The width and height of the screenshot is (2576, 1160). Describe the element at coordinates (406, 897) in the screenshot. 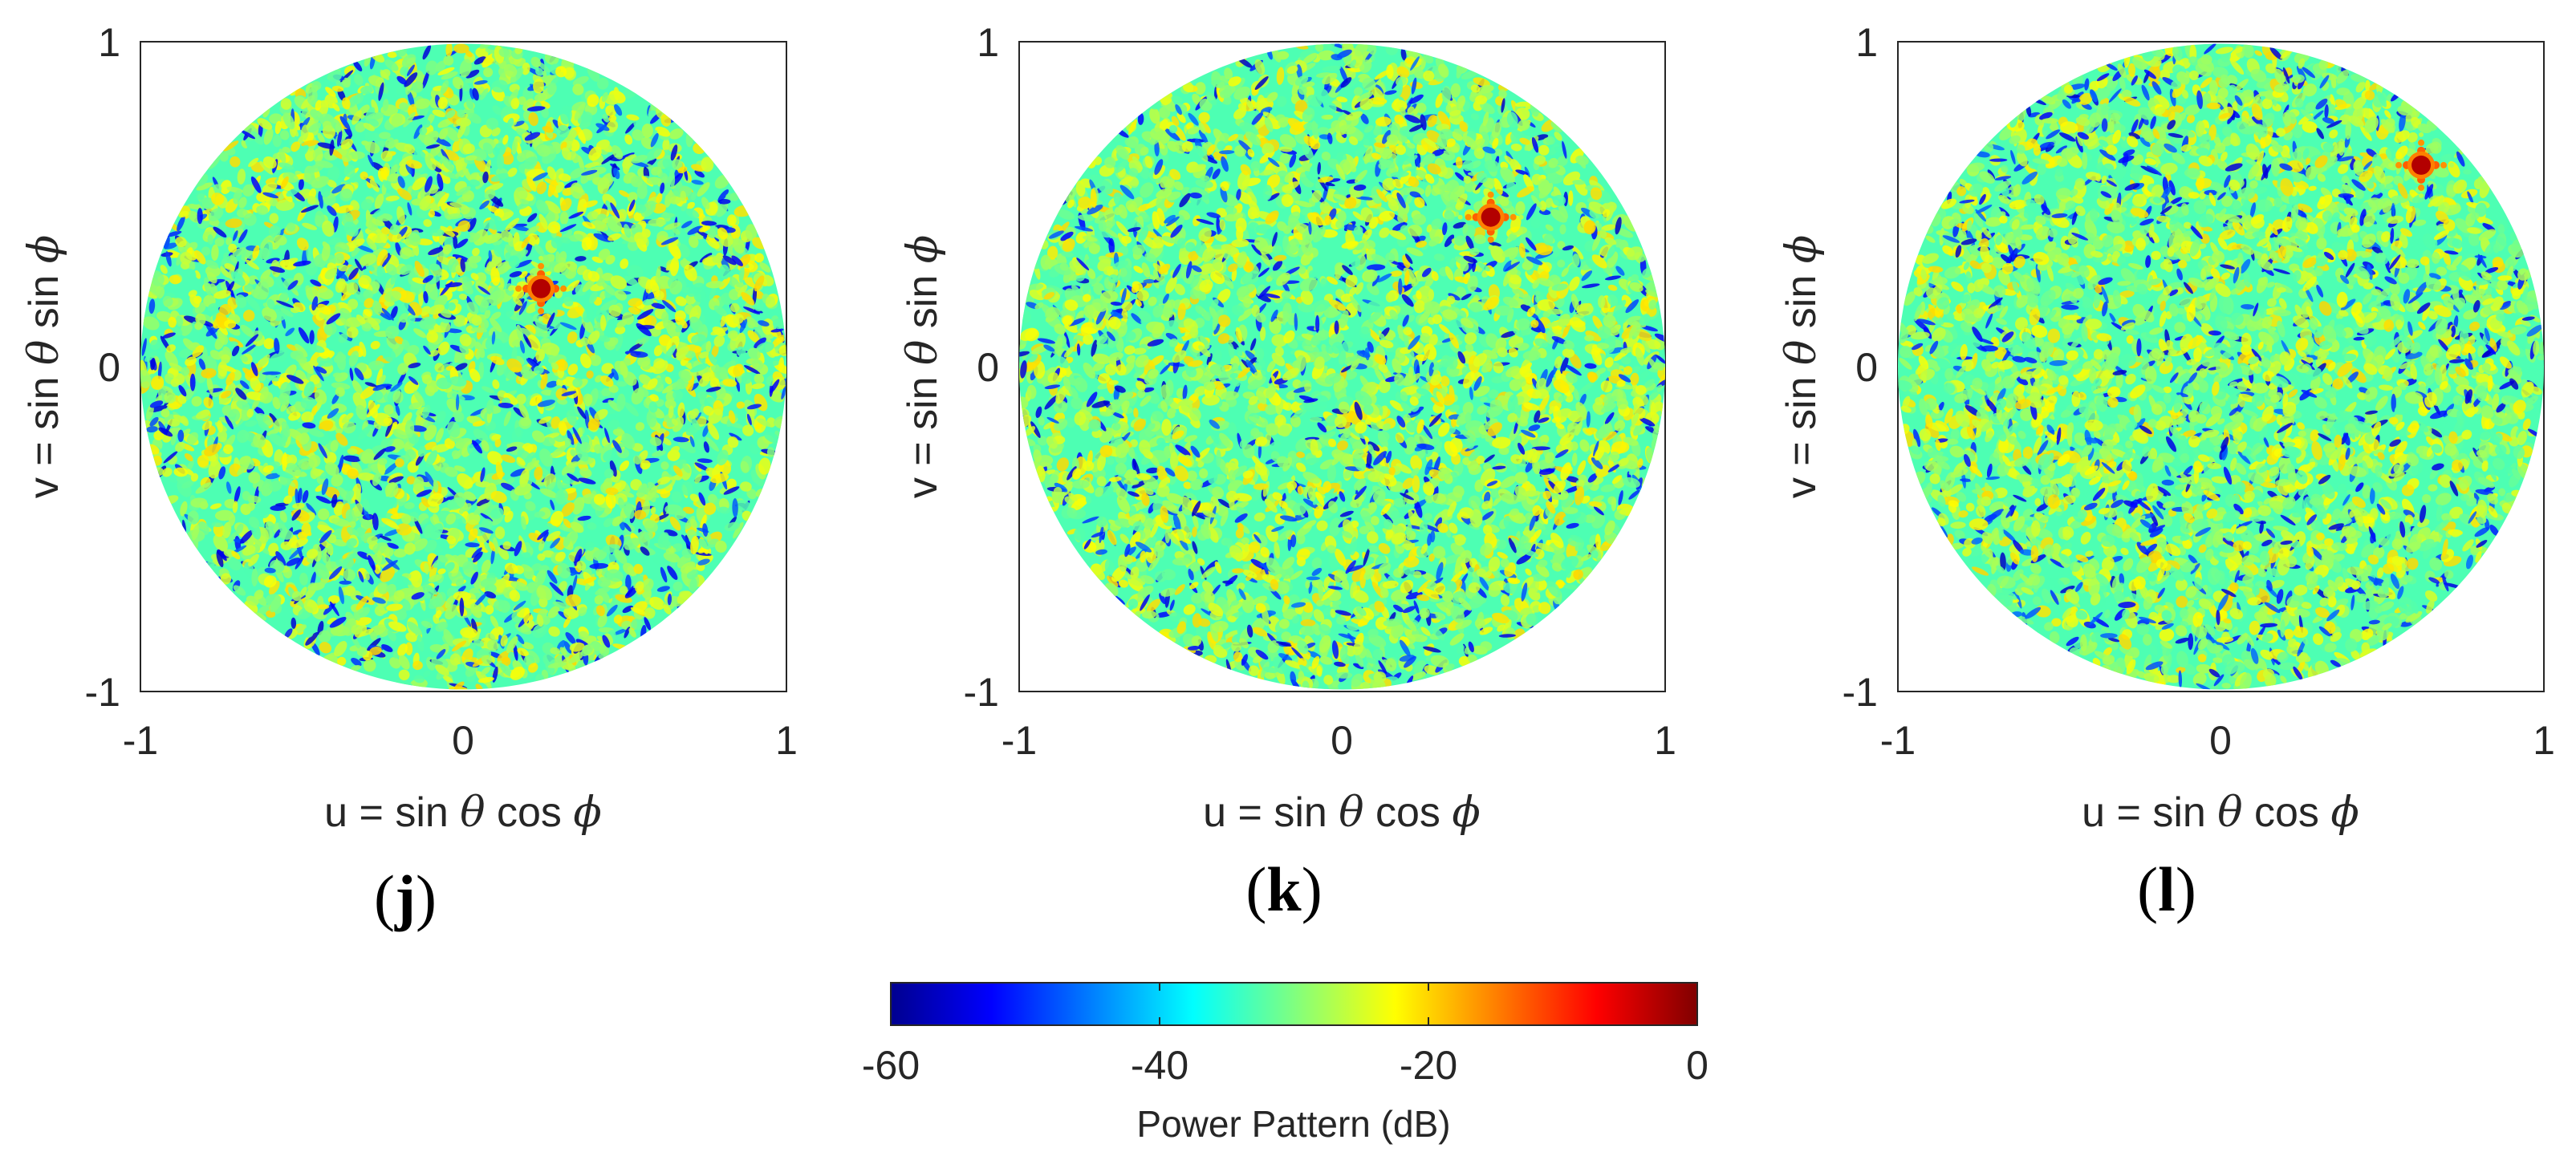

I see `panel-label-j: (j)` at that location.